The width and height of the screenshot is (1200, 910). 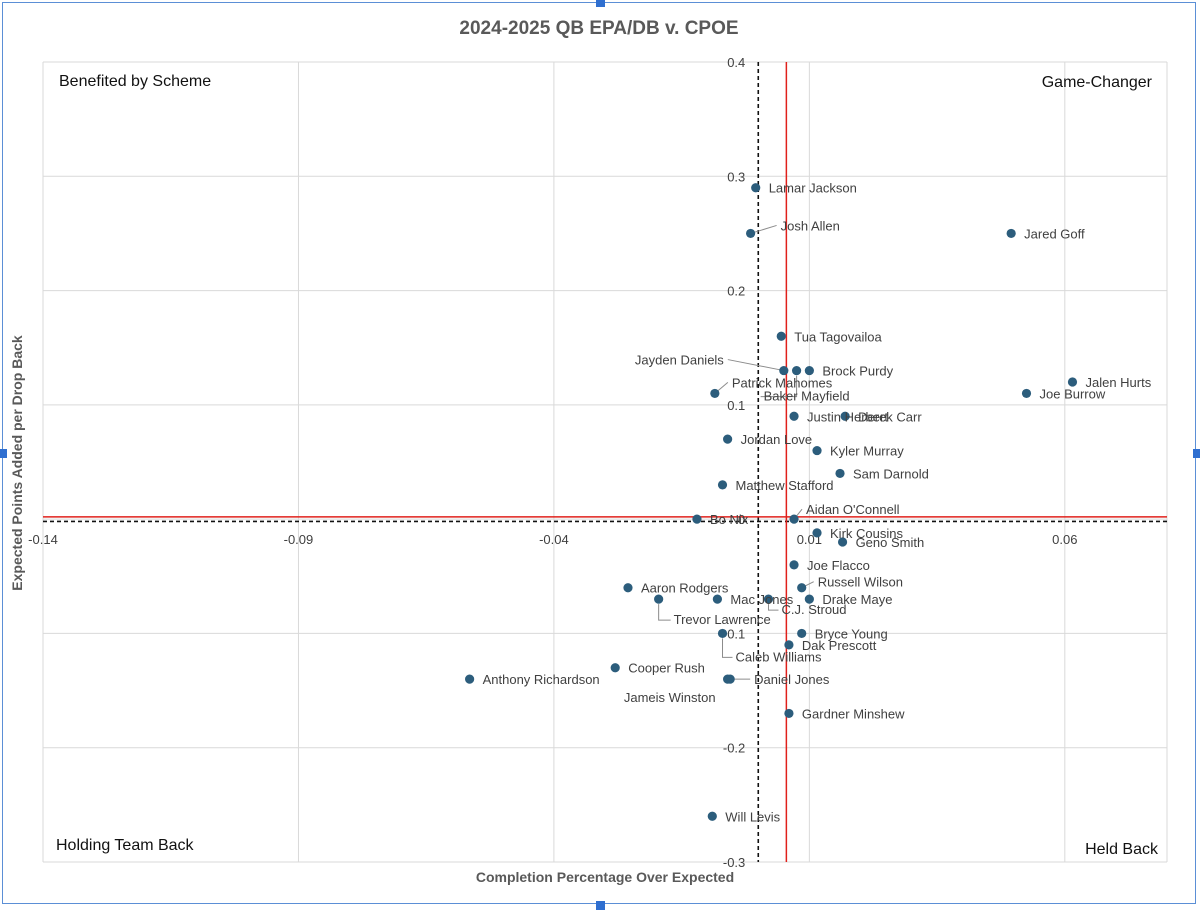 What do you see at coordinates (736, 405) in the screenshot?
I see `y-tick-label-4: 0.1` at bounding box center [736, 405].